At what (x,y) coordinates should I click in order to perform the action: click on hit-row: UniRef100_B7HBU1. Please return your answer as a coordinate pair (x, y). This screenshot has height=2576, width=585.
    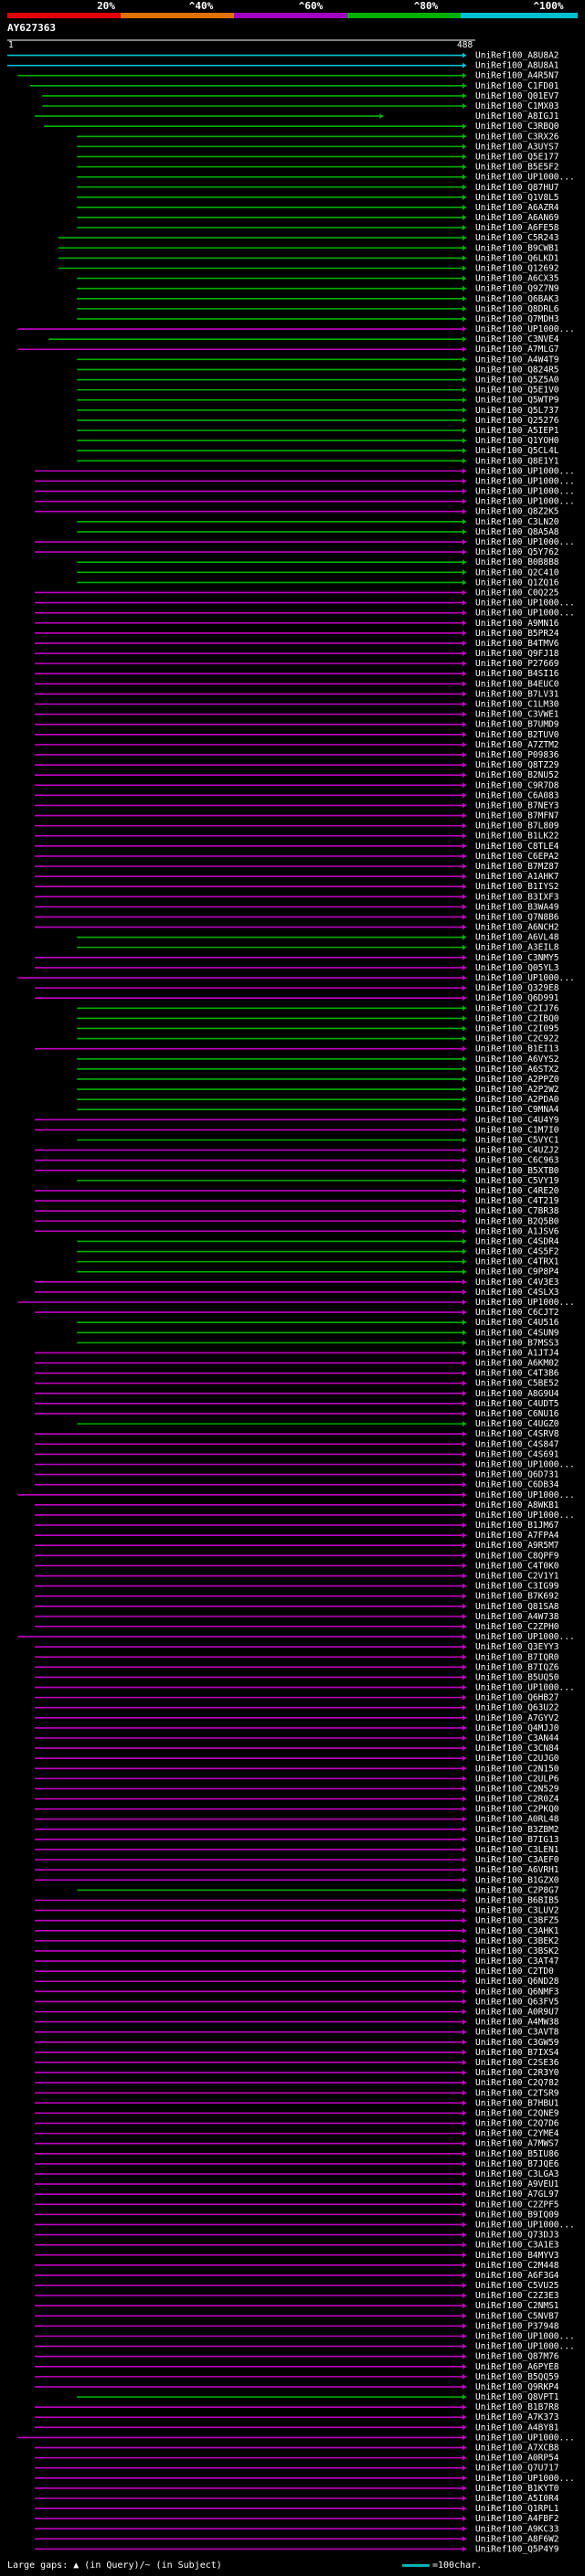
    Looking at the image, I should click on (297, 2103).